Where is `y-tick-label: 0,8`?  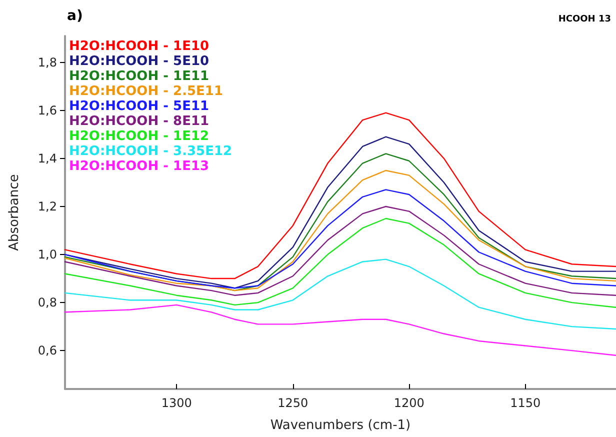
y-tick-label: 0,8 is located at coordinates (47, 303).